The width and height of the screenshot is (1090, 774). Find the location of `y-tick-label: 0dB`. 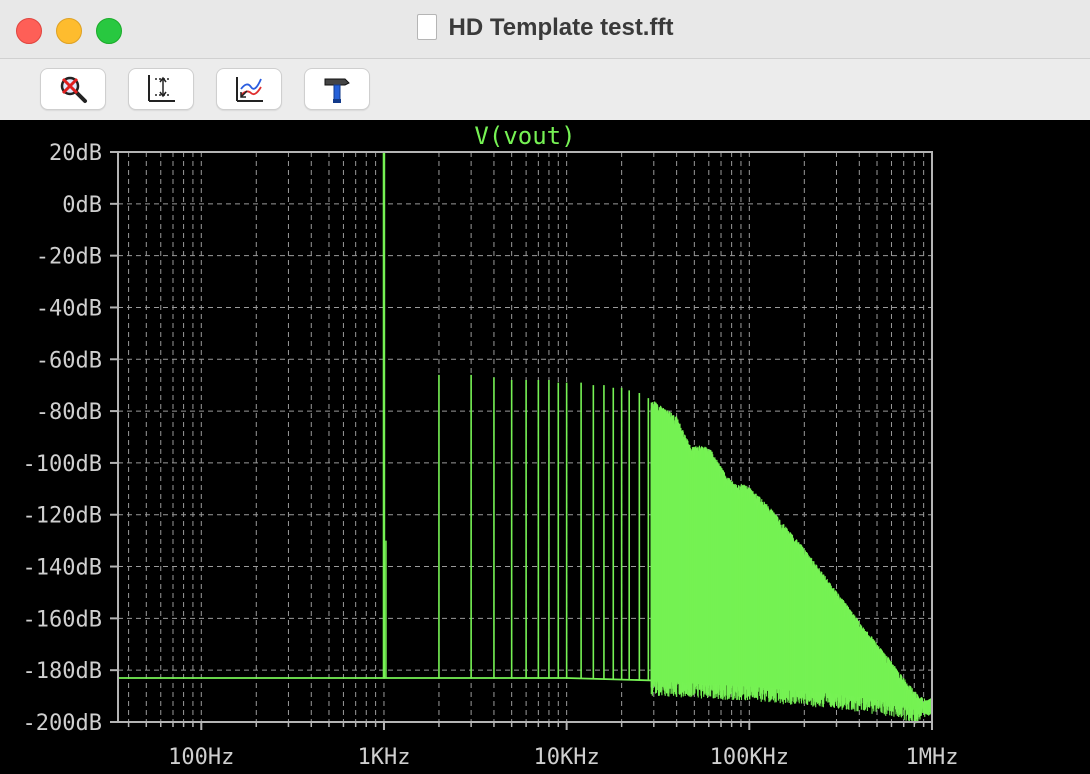

y-tick-label: 0dB is located at coordinates (82, 205).